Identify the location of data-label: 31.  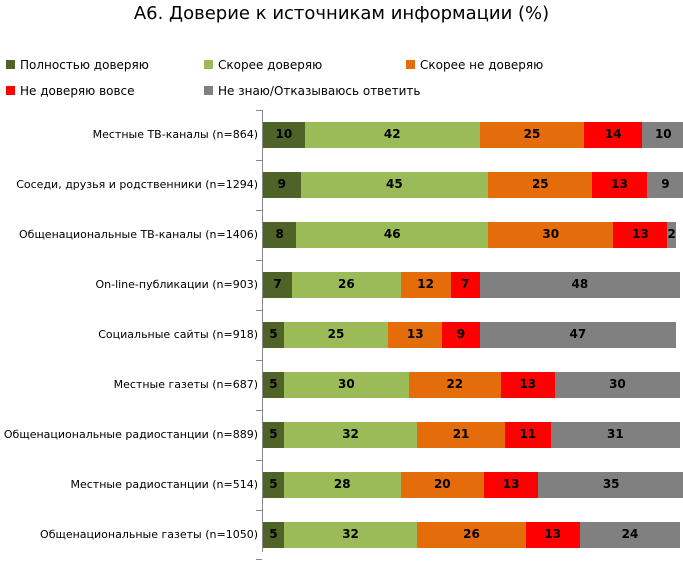
(615, 434).